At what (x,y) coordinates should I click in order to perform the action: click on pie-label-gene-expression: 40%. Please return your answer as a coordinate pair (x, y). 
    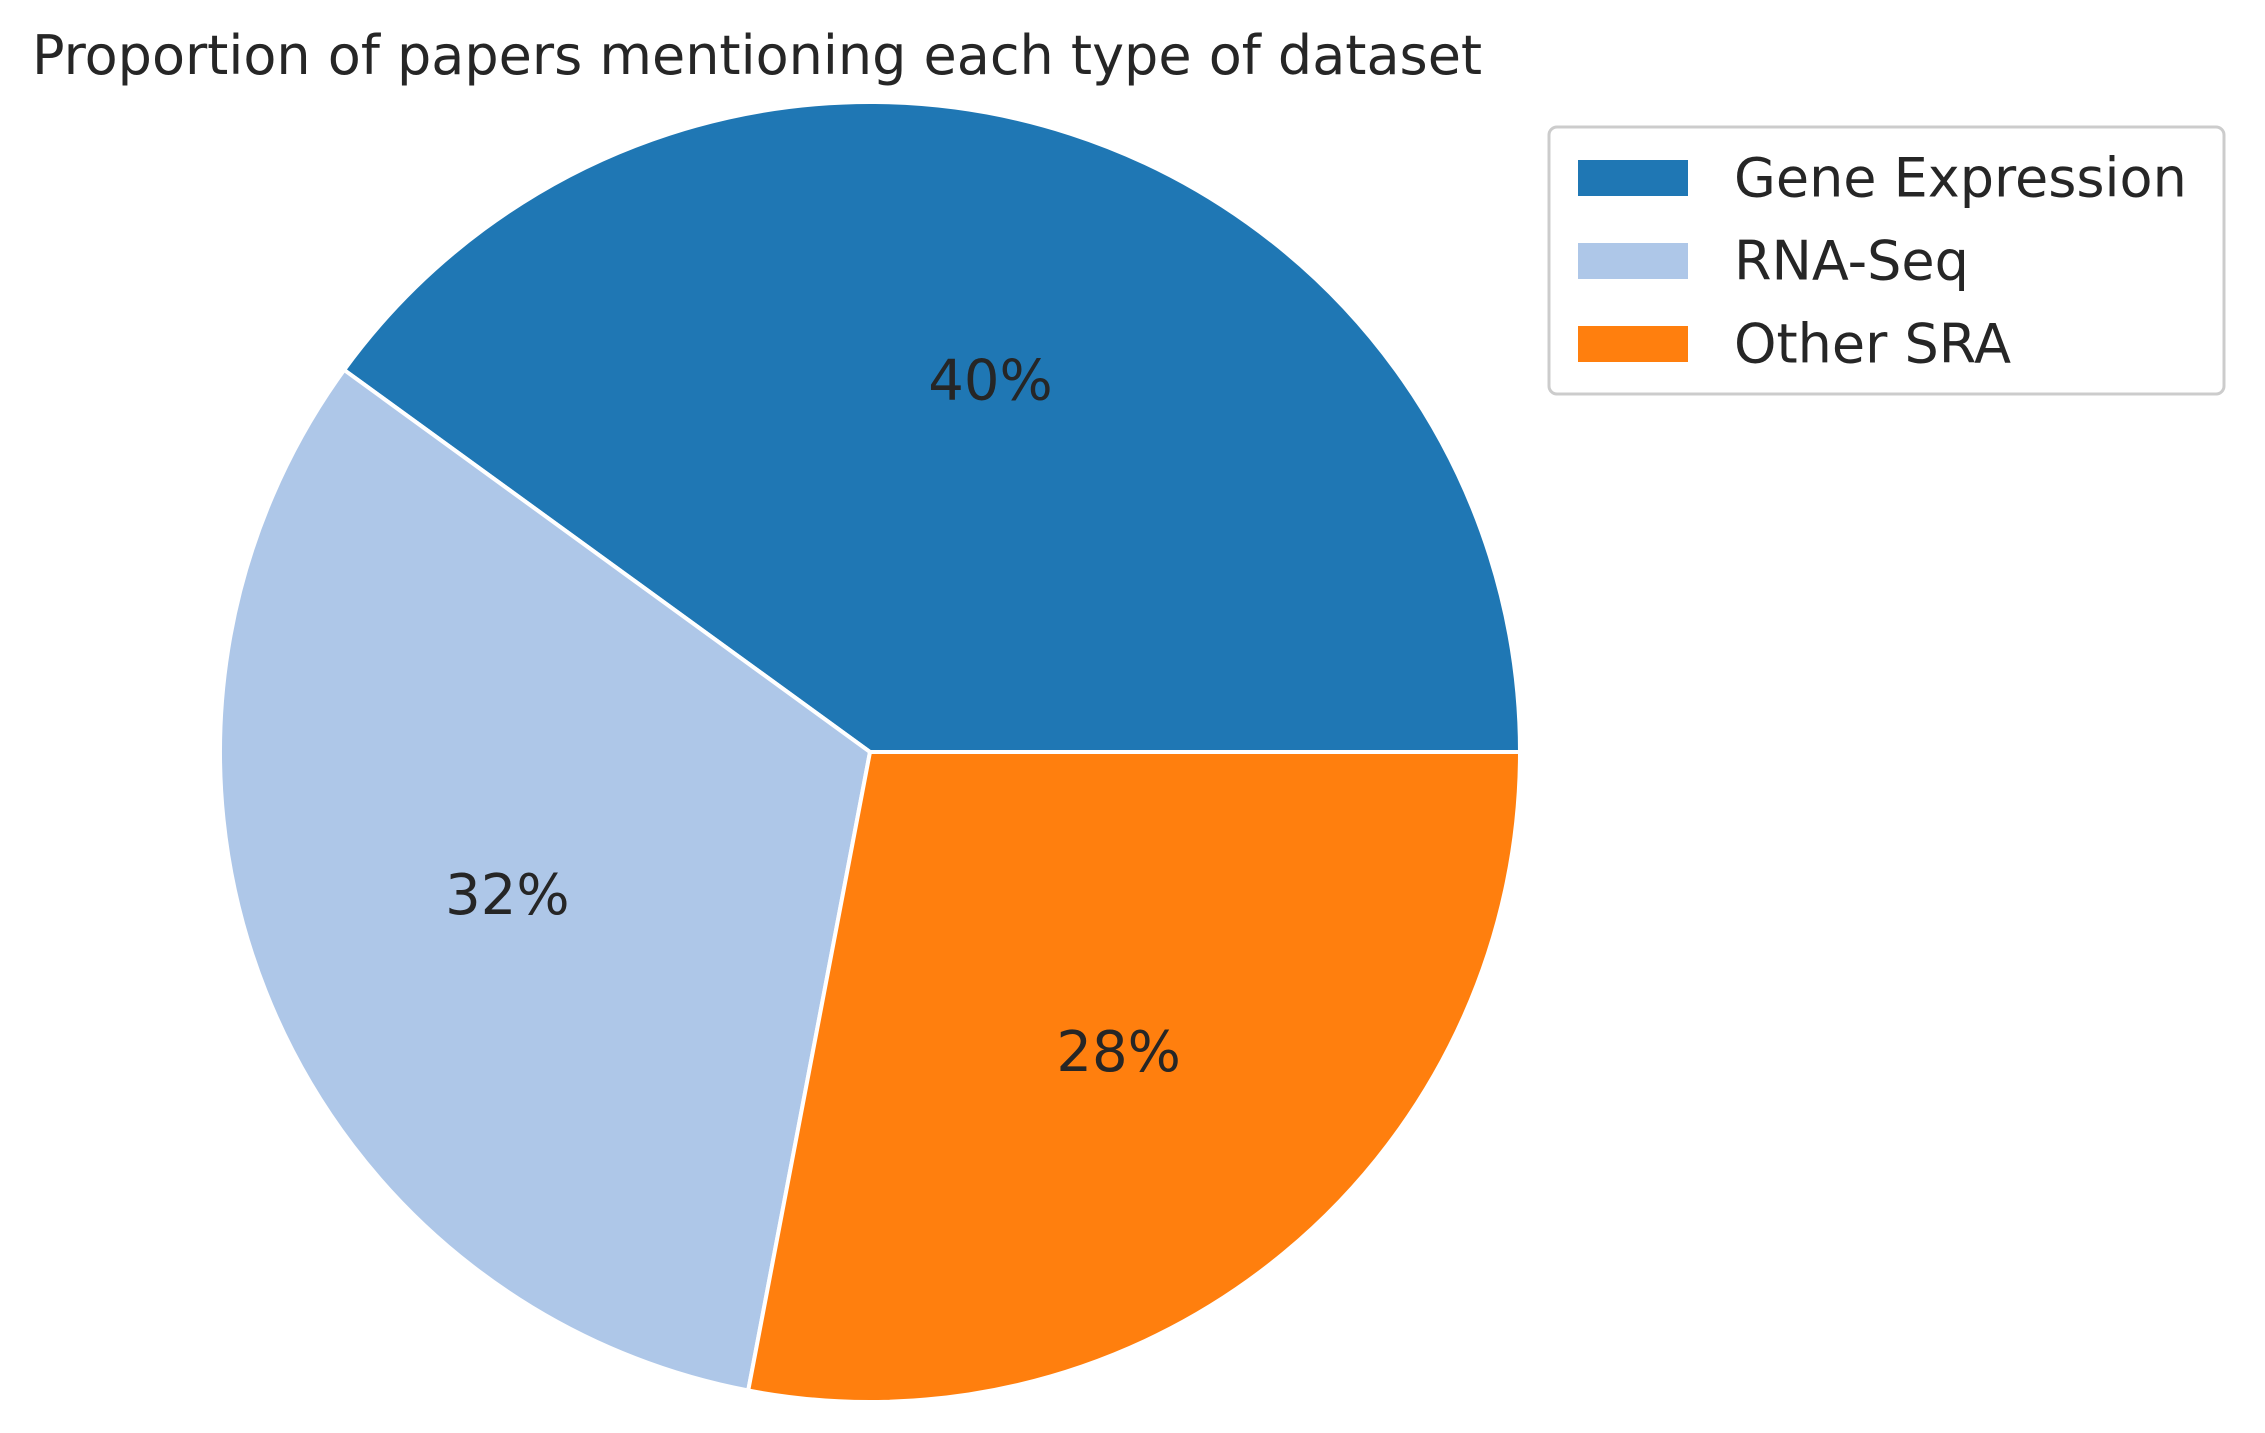
    Looking at the image, I should click on (990, 381).